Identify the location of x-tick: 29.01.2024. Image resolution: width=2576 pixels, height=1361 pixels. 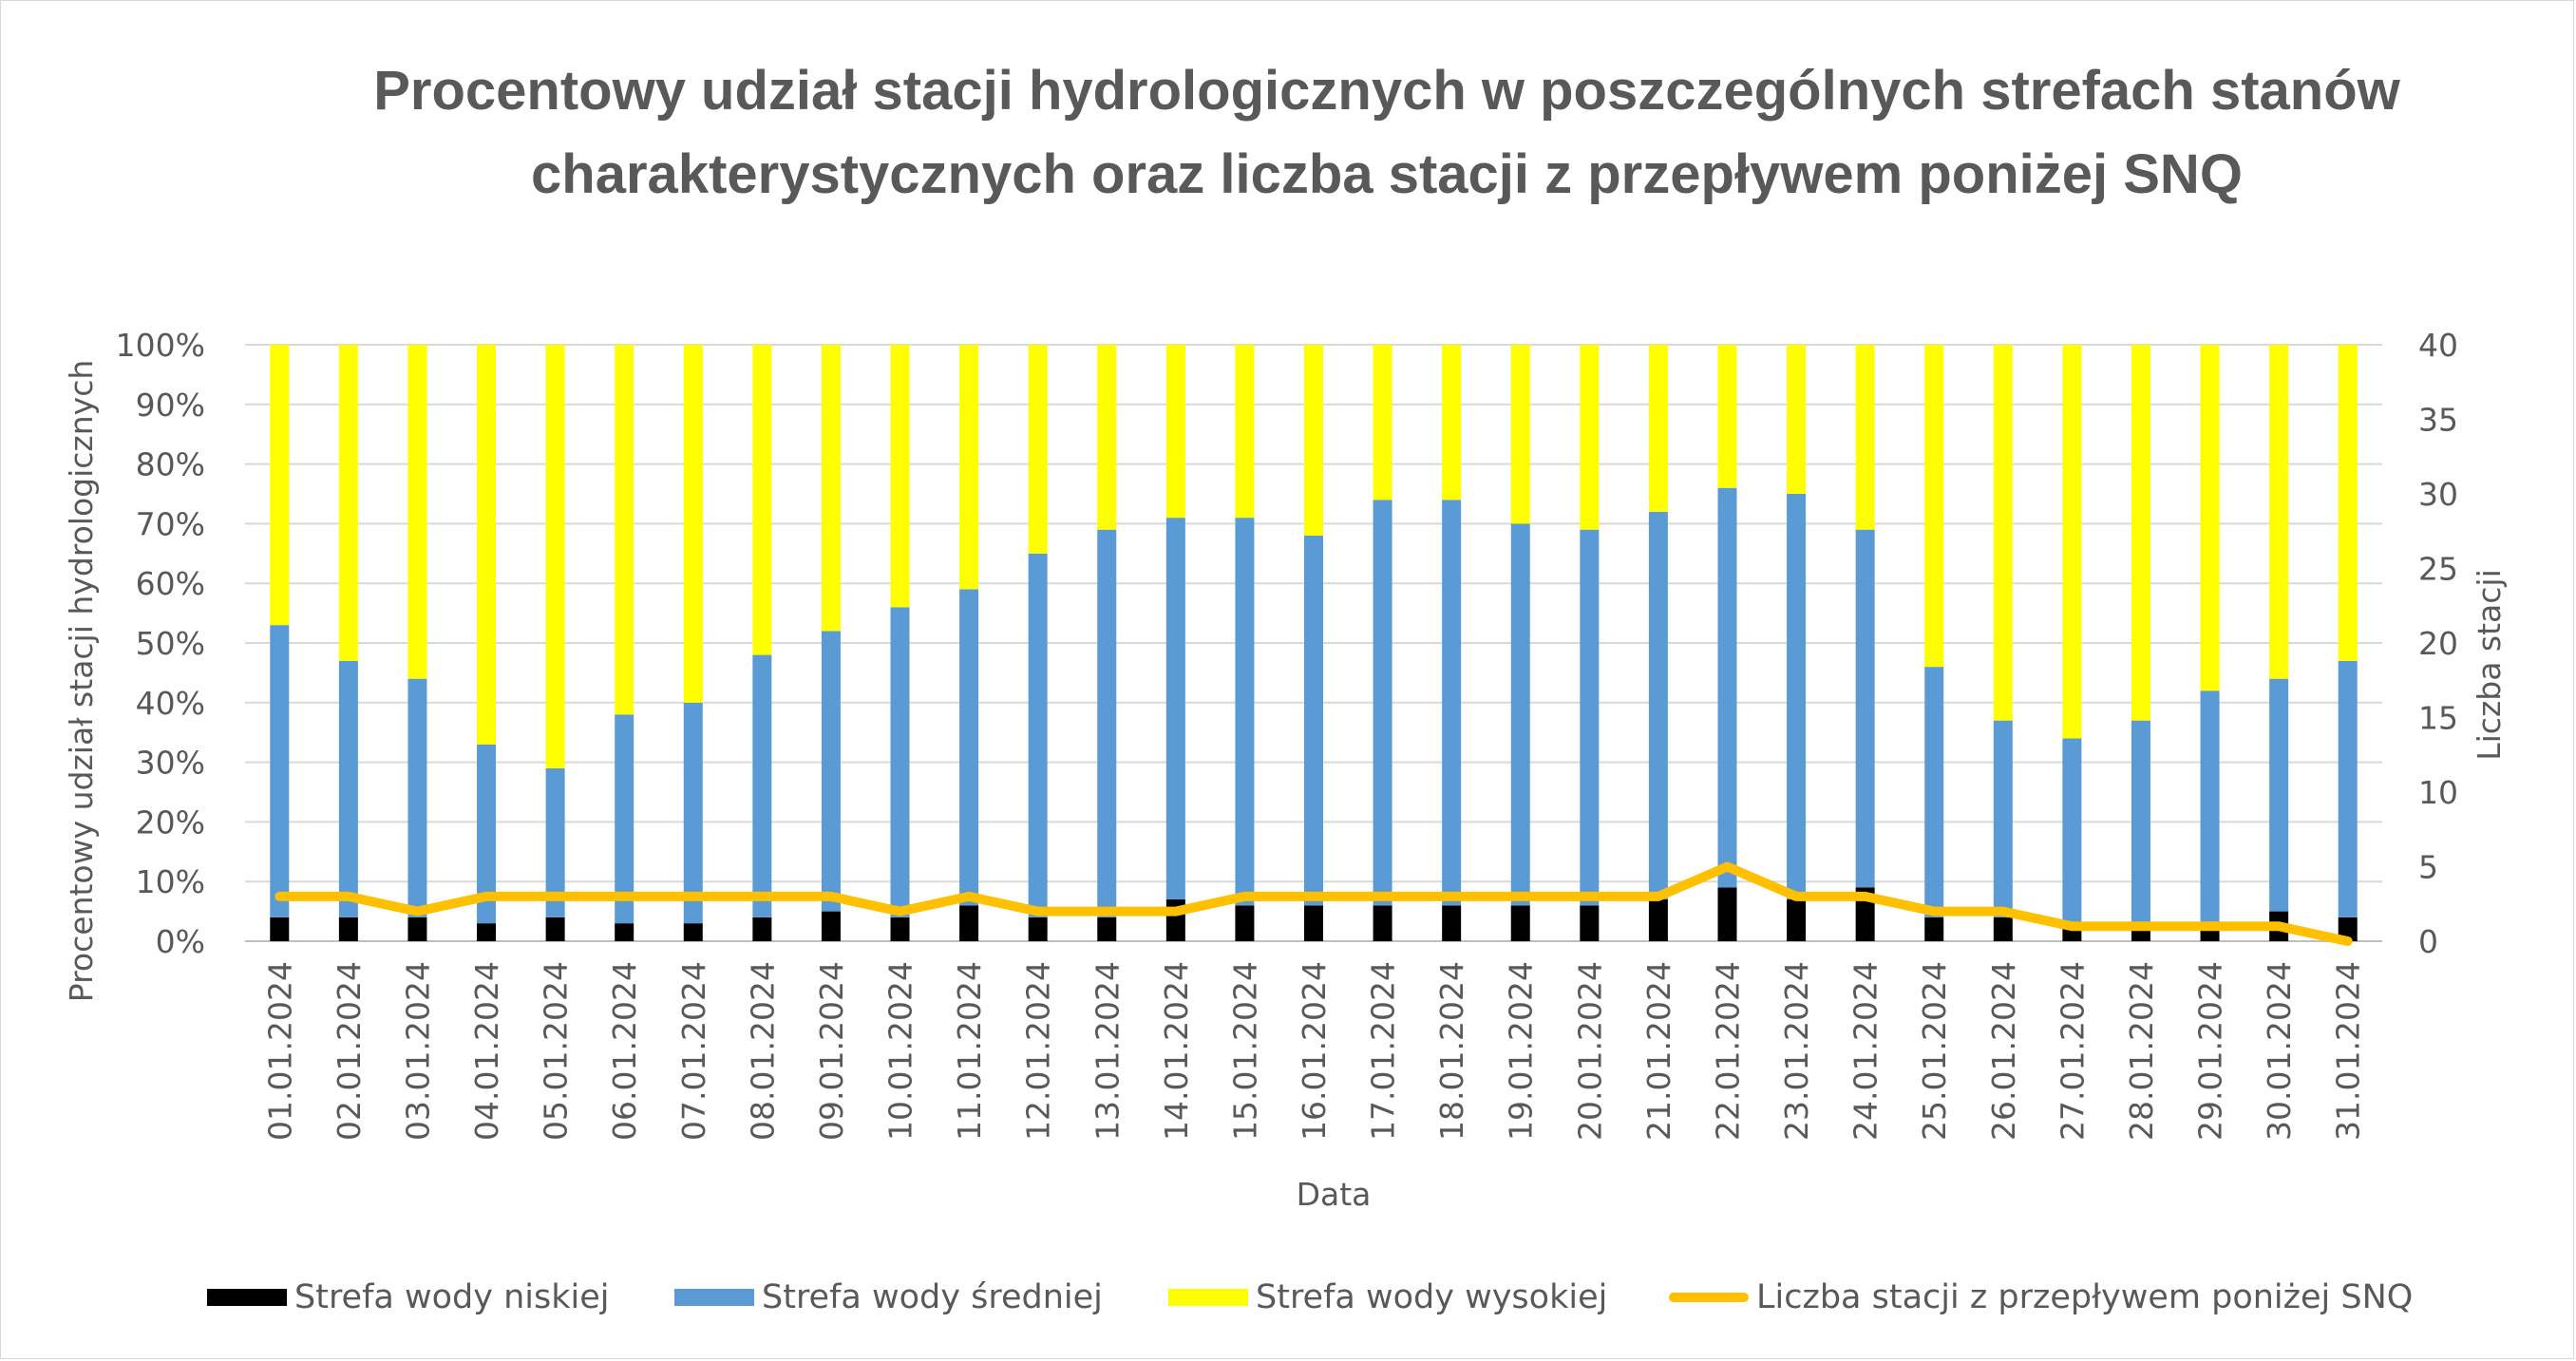
(2210, 1051).